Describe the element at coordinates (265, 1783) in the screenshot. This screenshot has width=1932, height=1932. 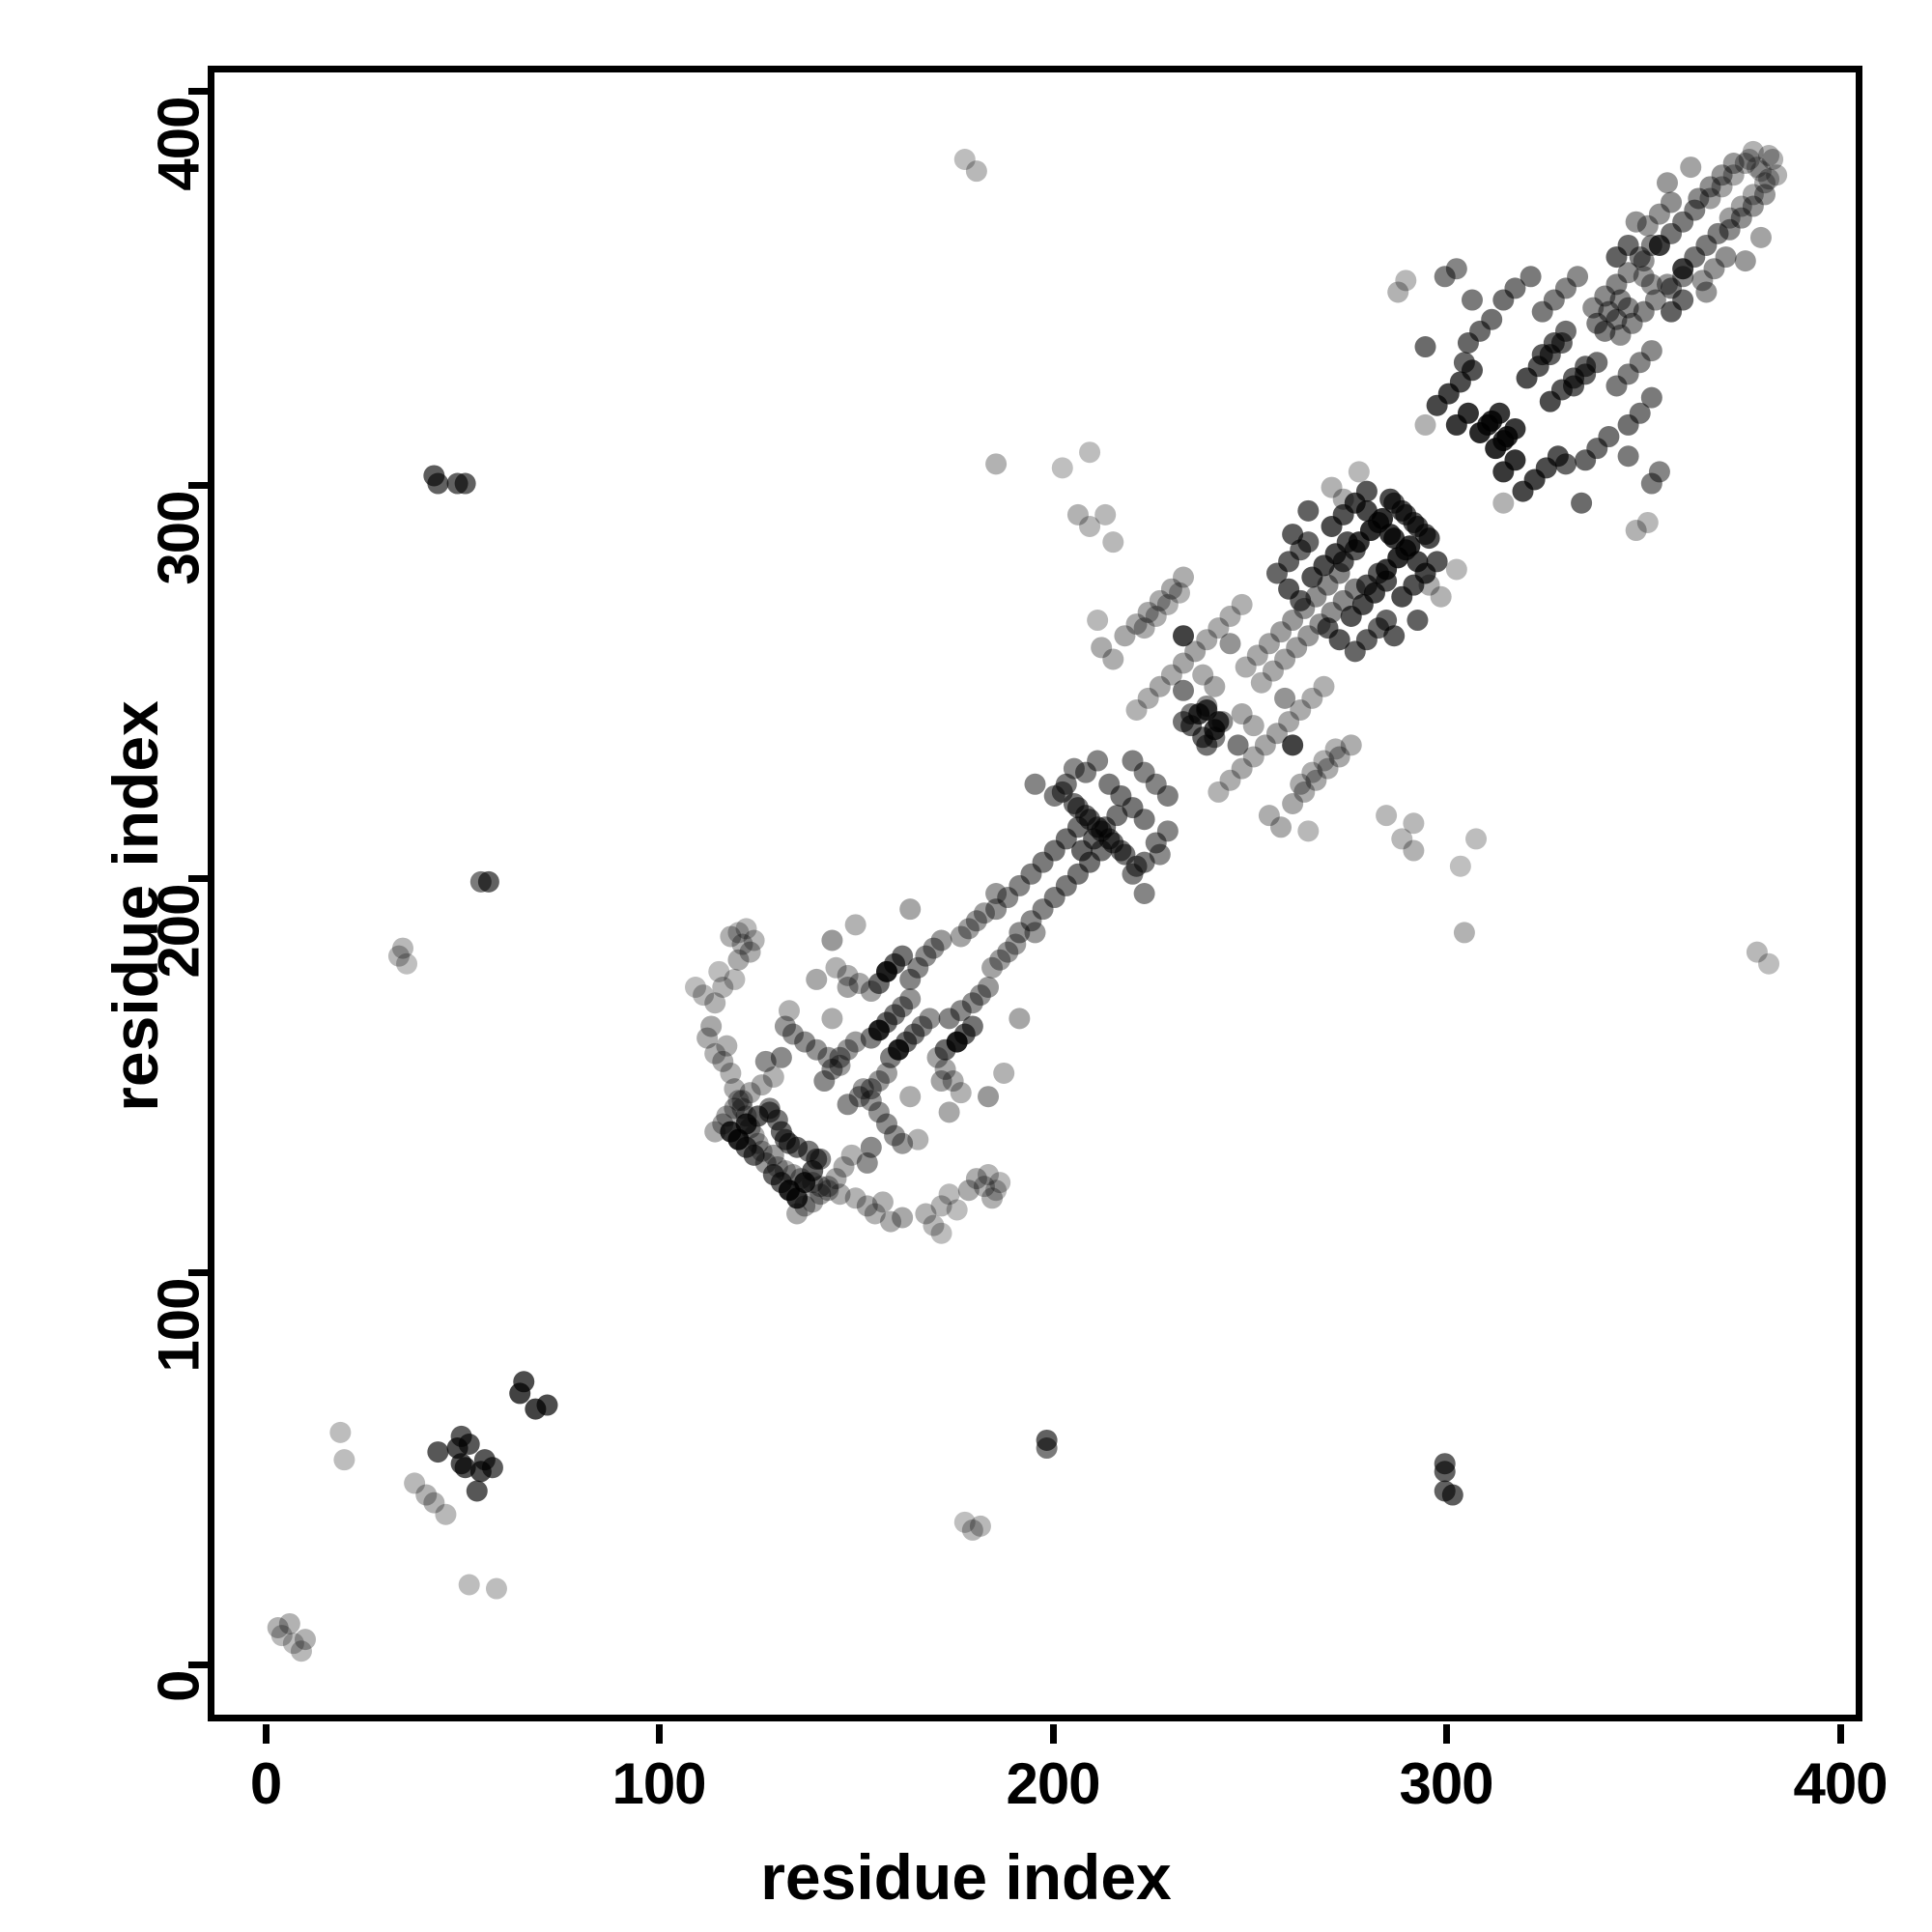
I see `x-tick-label-0: 0` at that location.